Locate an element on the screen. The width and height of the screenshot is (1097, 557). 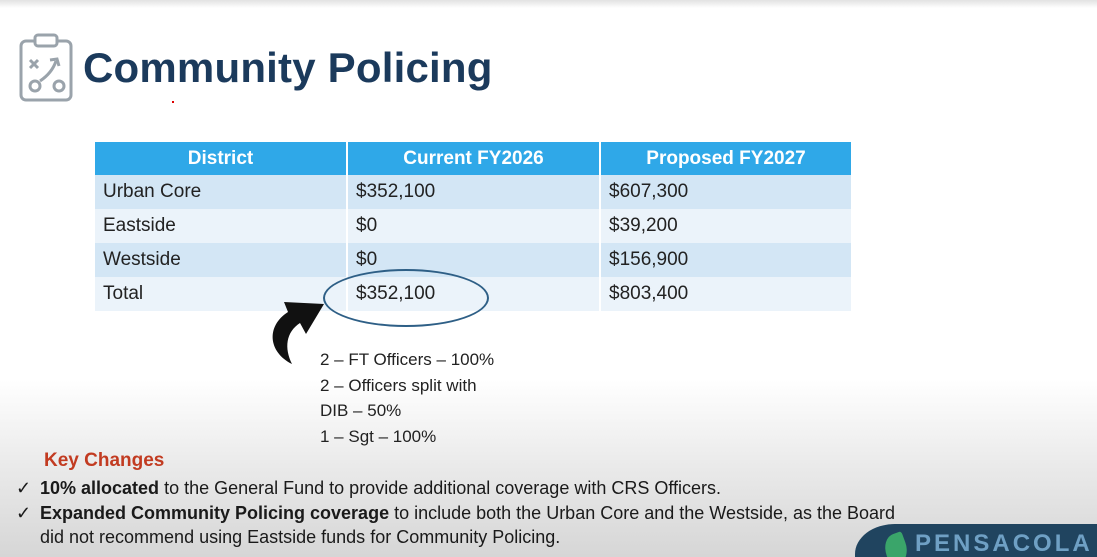
highlight-ellipse is located at coordinates (406, 298).